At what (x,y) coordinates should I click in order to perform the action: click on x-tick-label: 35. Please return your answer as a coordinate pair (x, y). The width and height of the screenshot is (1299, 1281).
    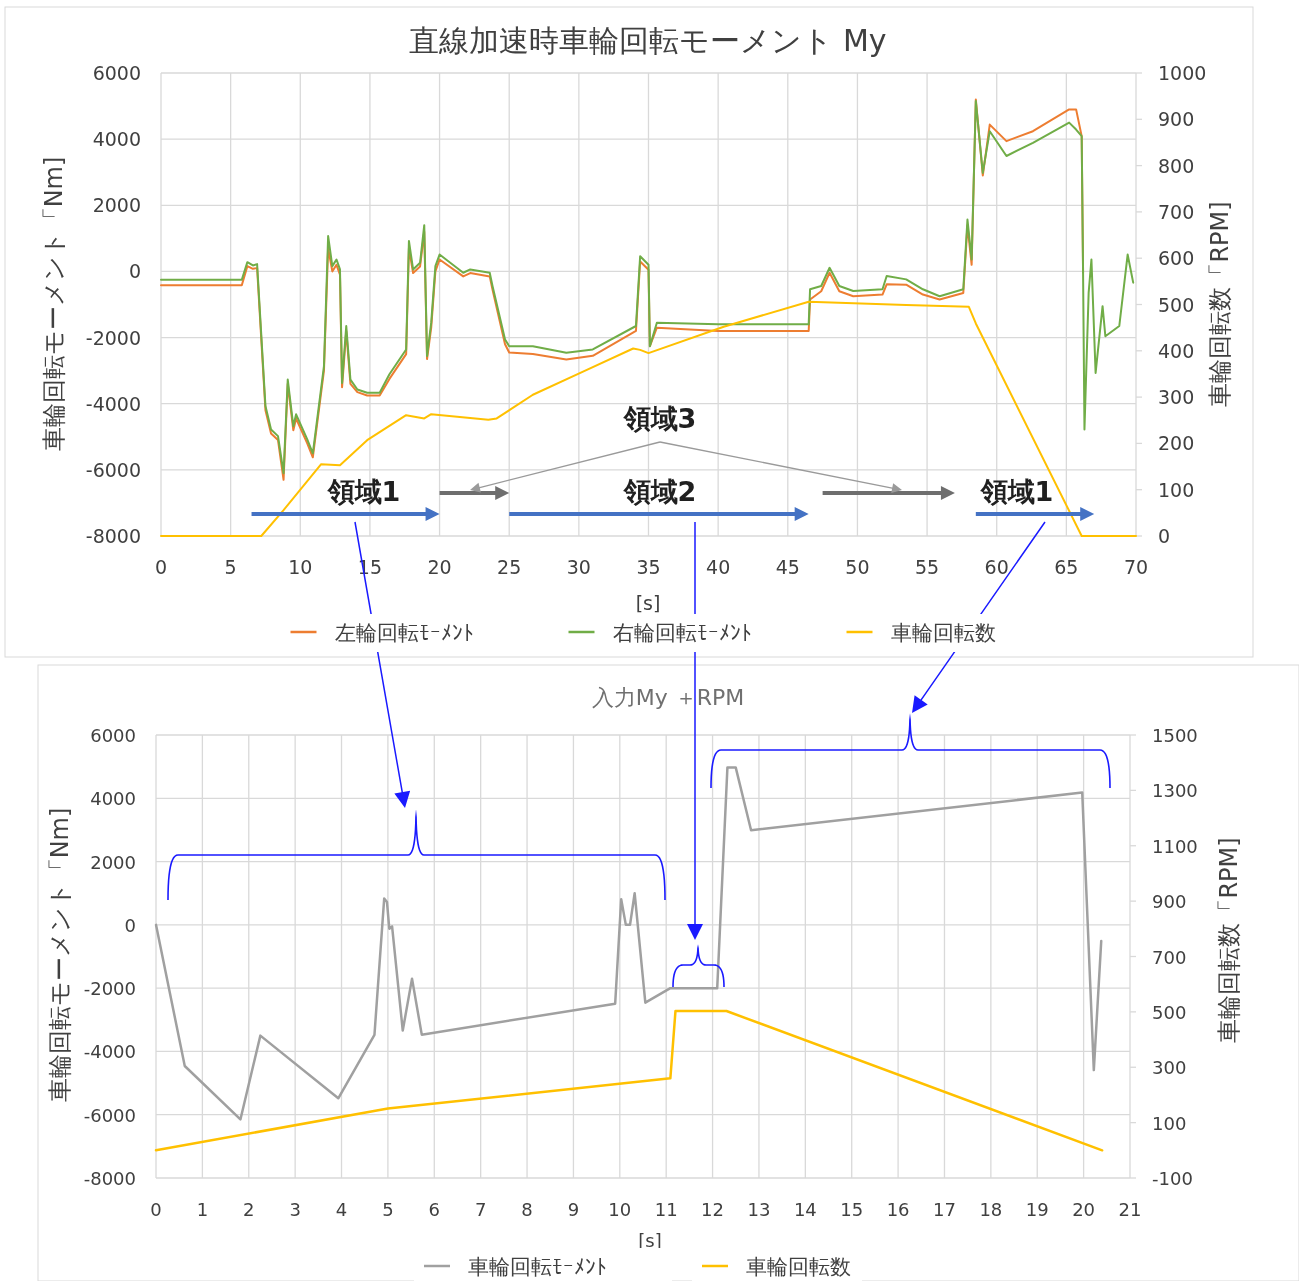
    Looking at the image, I should click on (648, 567).